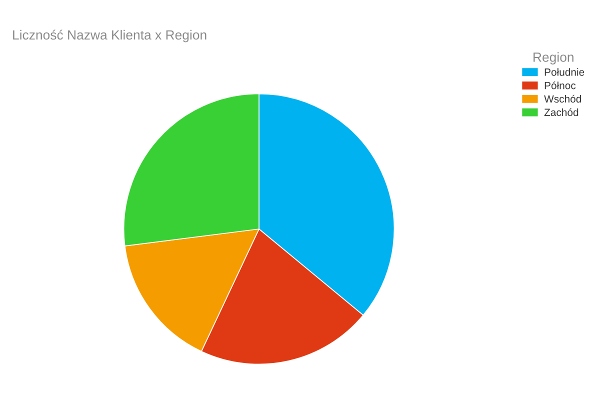 Image resolution: width=600 pixels, height=412 pixels. I want to click on legend-label: Północ, so click(560, 85).